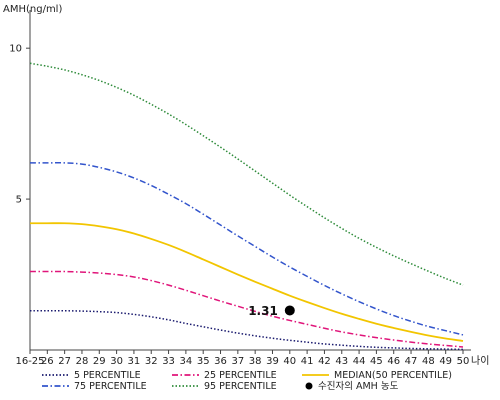  What do you see at coordinates (240, 386) in the screenshot?
I see `legend-label: 95 PERCENTILE` at bounding box center [240, 386].